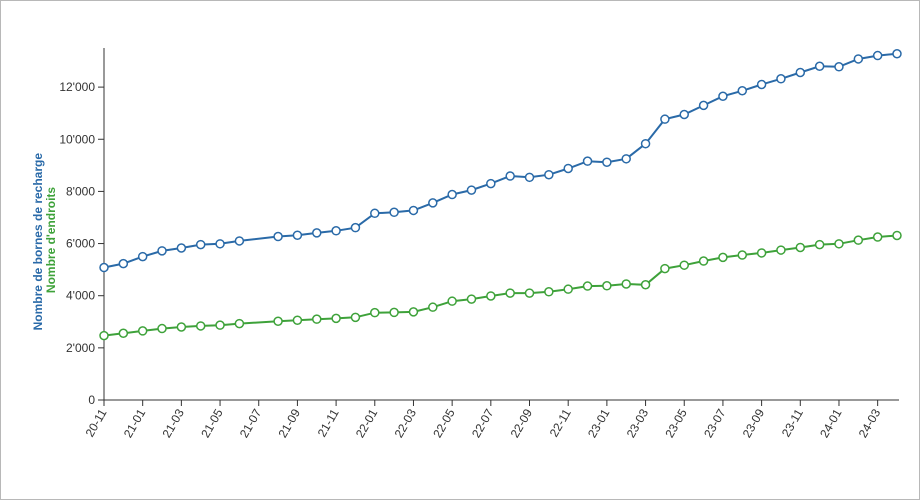 The height and width of the screenshot is (500, 920). I want to click on x-tick-label: 23-09, so click(754, 423).